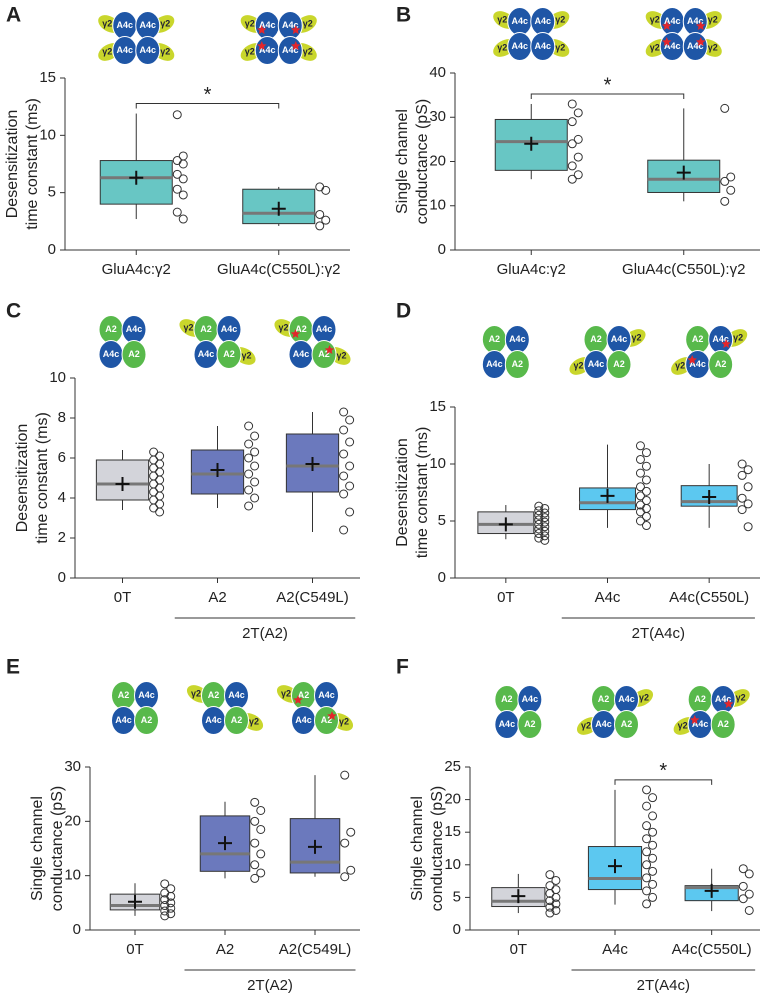 This screenshot has width=780, height=994. I want to click on panel-label: E, so click(13, 667).